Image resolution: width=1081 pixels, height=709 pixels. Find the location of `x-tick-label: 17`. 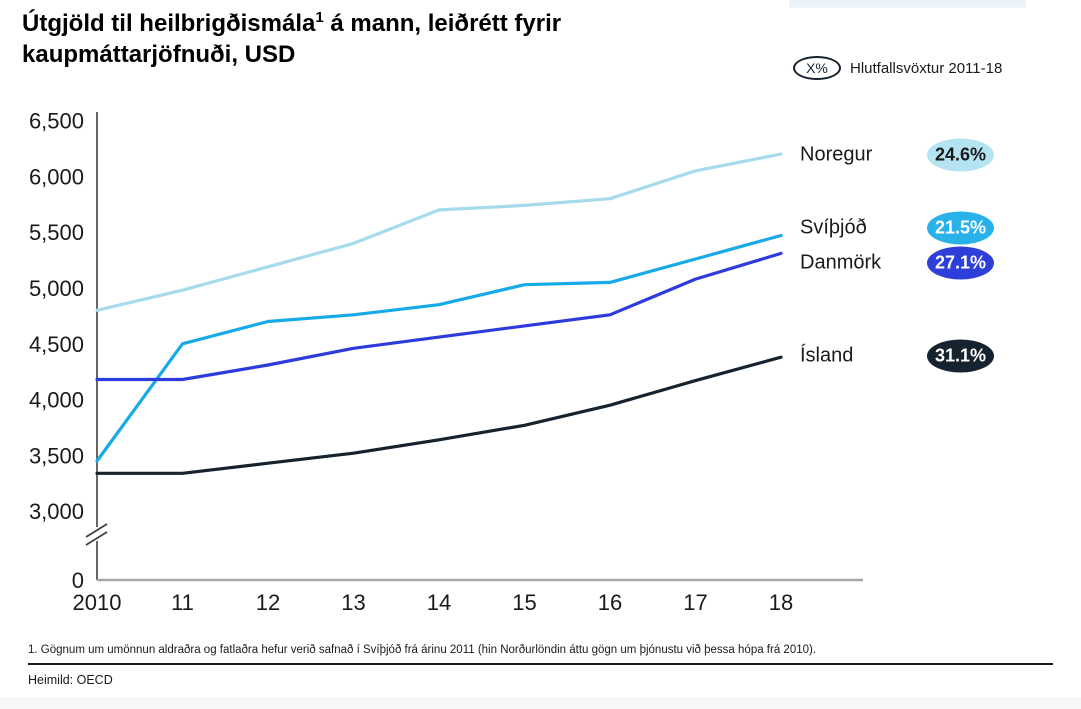

x-tick-label: 17 is located at coordinates (695, 602).